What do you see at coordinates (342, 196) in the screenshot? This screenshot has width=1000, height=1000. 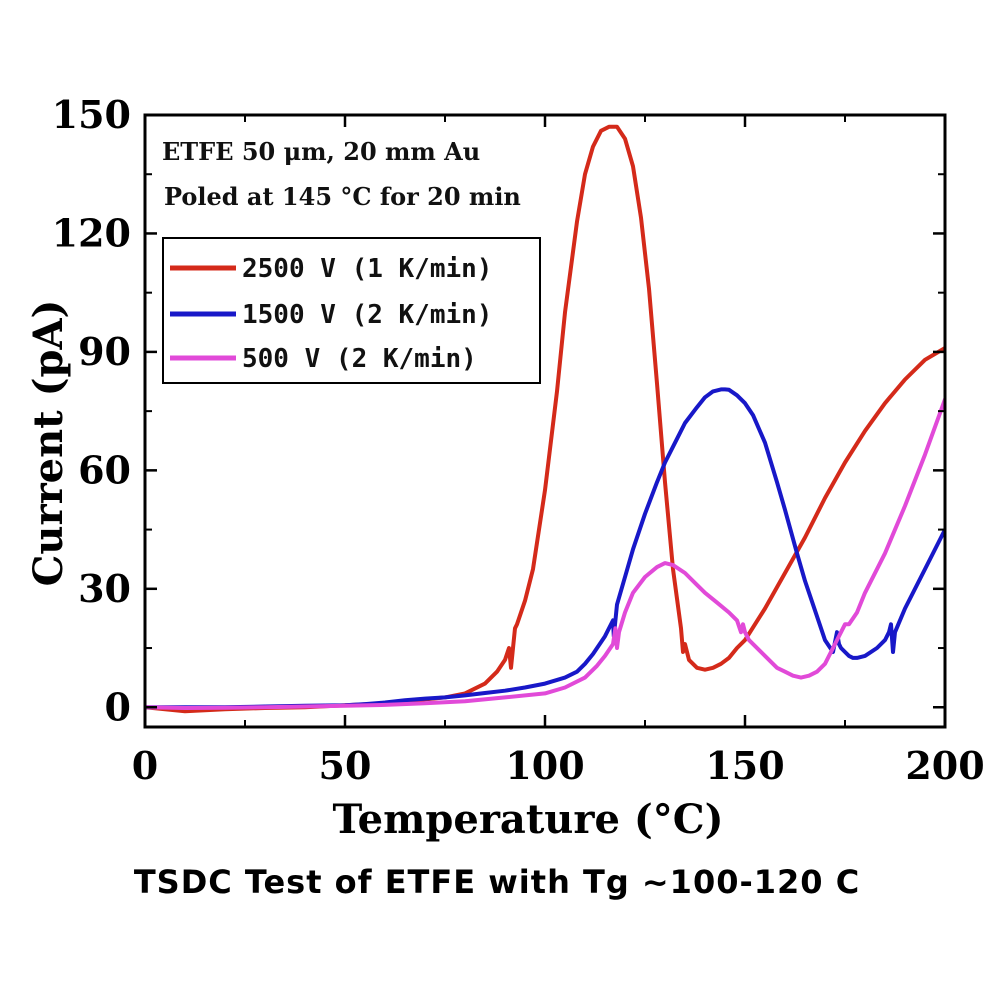 I see `annotation-poling: Poled at 145 °C for 20 min` at bounding box center [342, 196].